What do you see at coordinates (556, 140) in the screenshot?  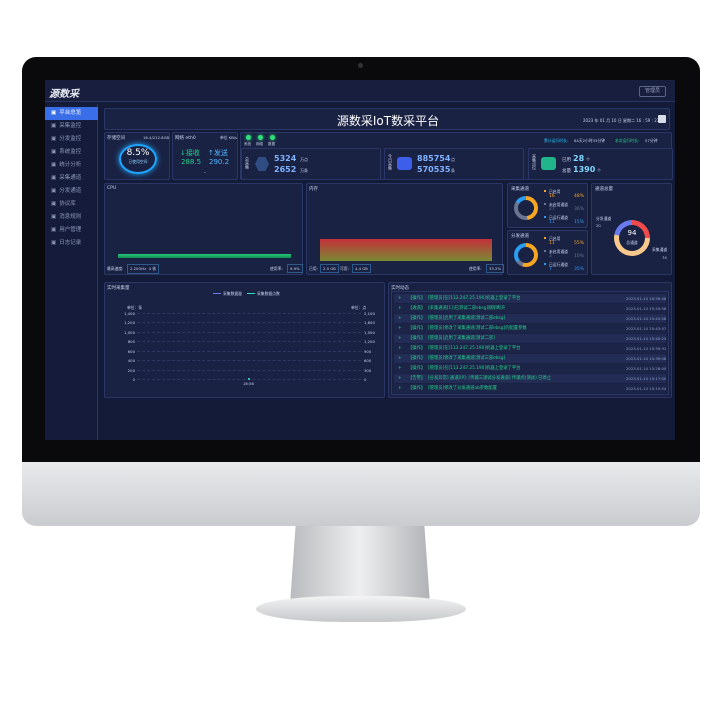 I see `total-runtime-label: 累计运行时长:` at bounding box center [556, 140].